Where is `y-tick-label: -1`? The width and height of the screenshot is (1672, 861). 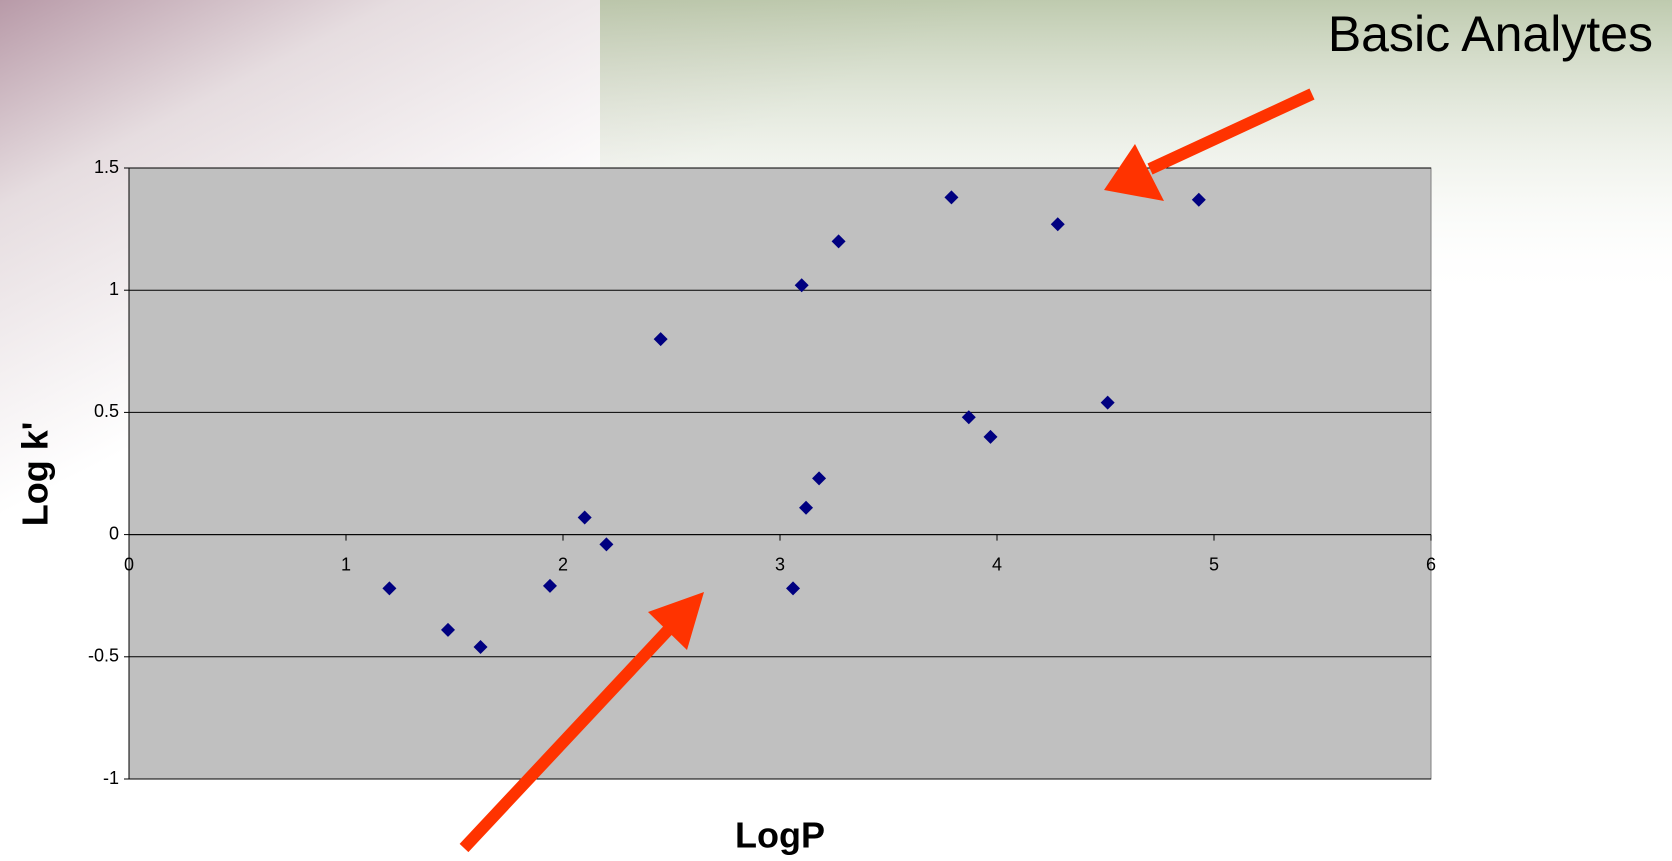
y-tick-label: -1 is located at coordinates (111, 778).